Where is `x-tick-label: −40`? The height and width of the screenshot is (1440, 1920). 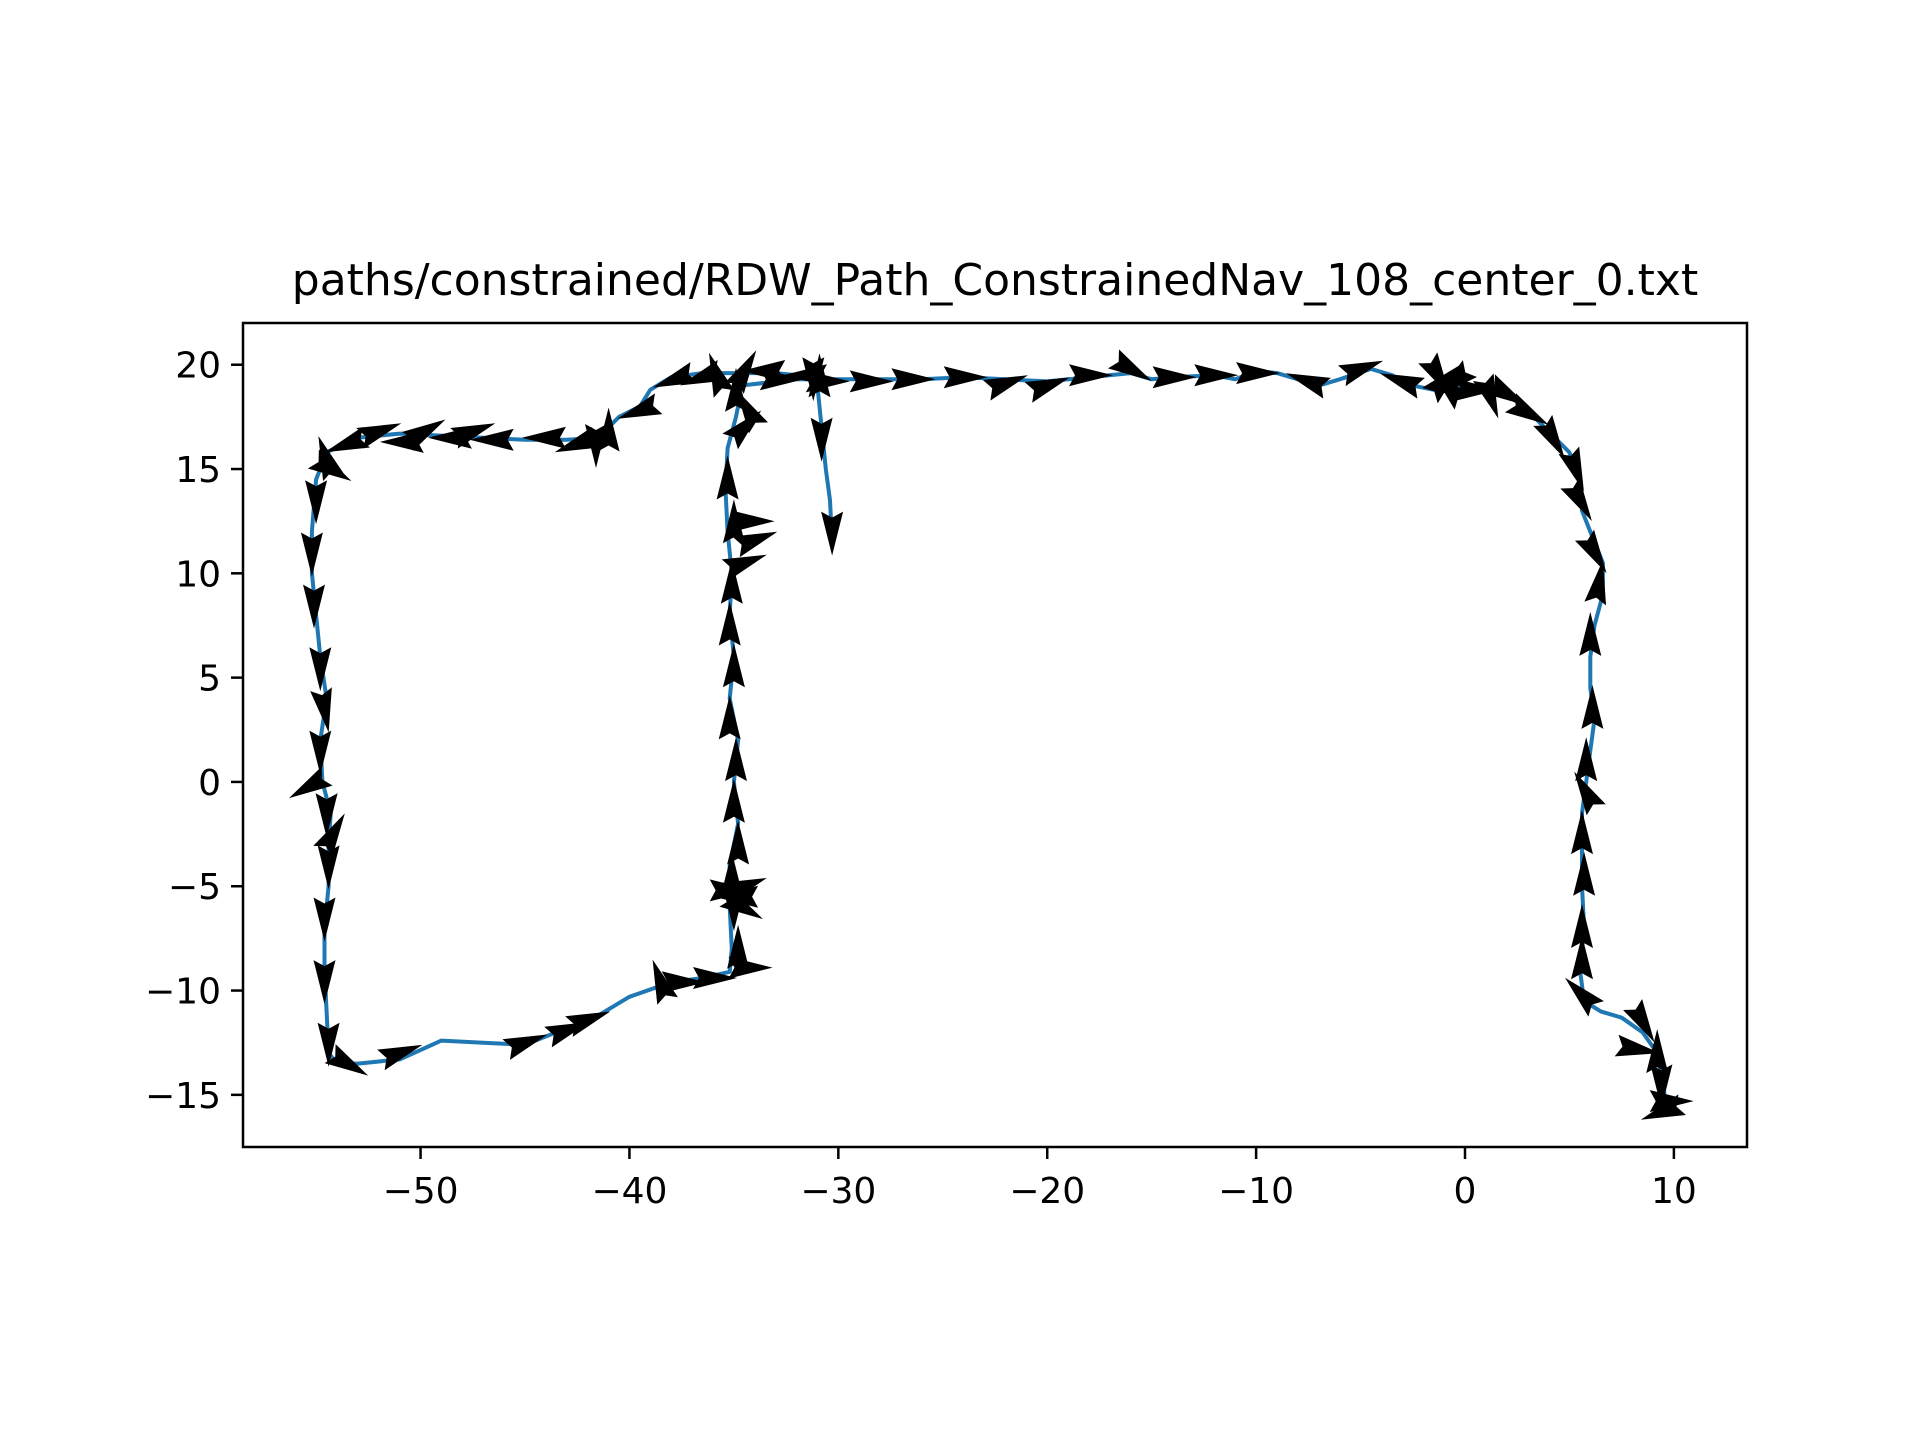 x-tick-label: −40 is located at coordinates (629, 1191).